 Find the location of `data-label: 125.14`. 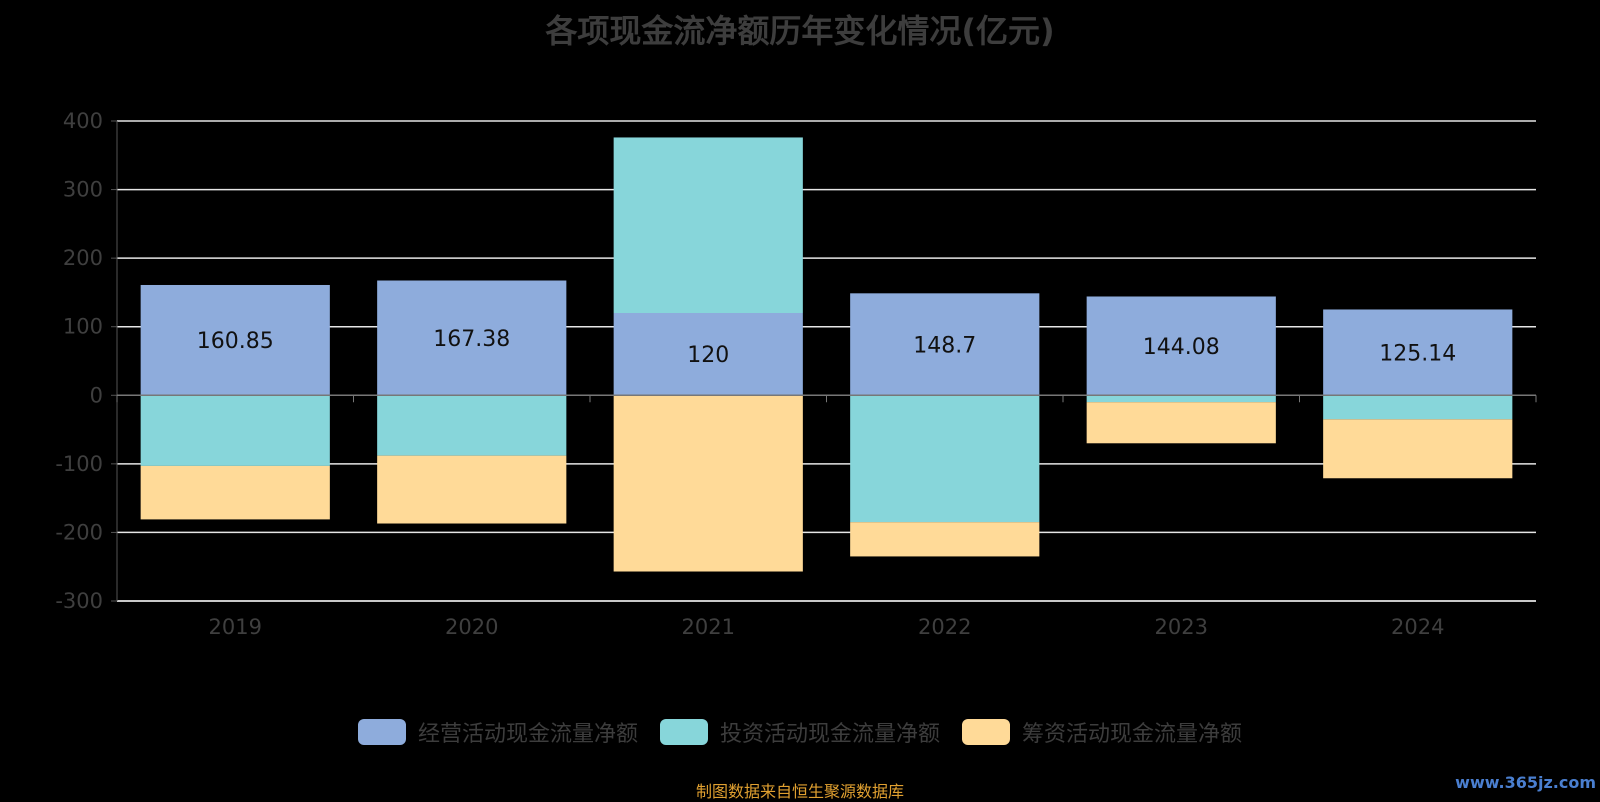

data-label: 125.14 is located at coordinates (1417, 353).